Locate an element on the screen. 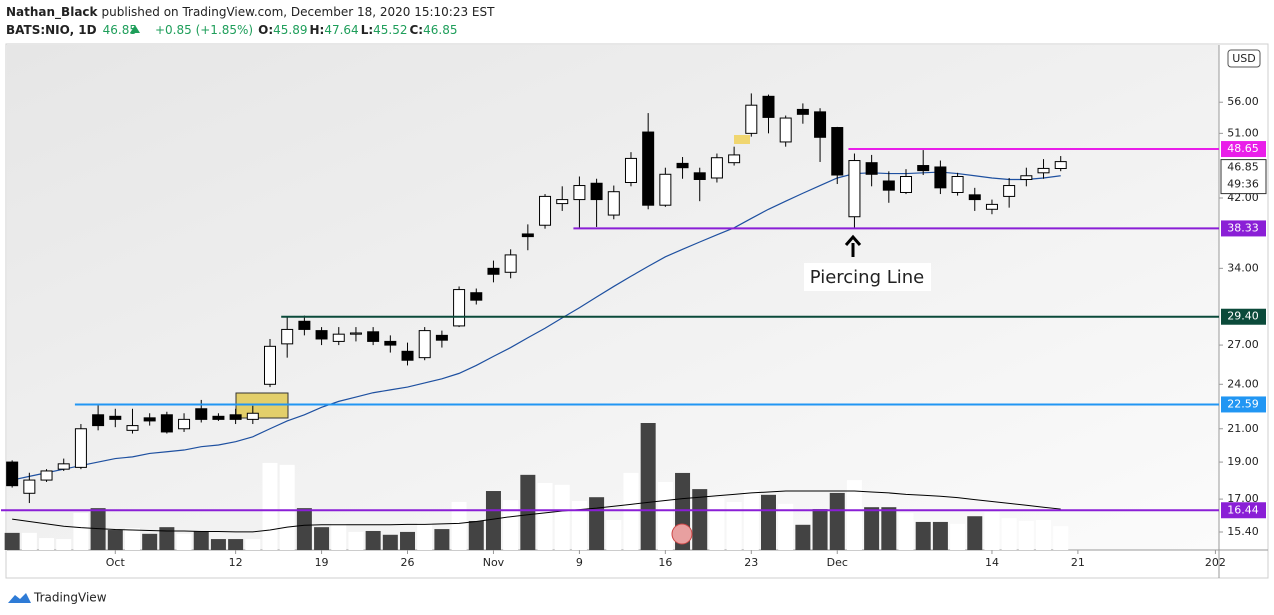 The image size is (1274, 615). ohlc-label: C: is located at coordinates (417, 30).